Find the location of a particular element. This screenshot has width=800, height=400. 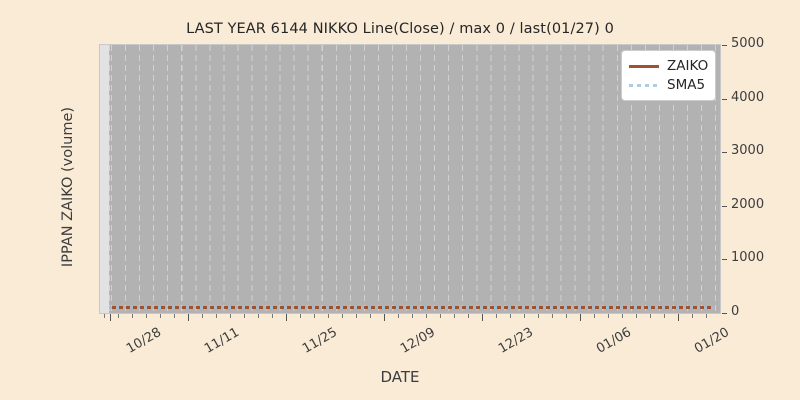

legend-item-zaiko: ZAIKO is located at coordinates (669, 65).